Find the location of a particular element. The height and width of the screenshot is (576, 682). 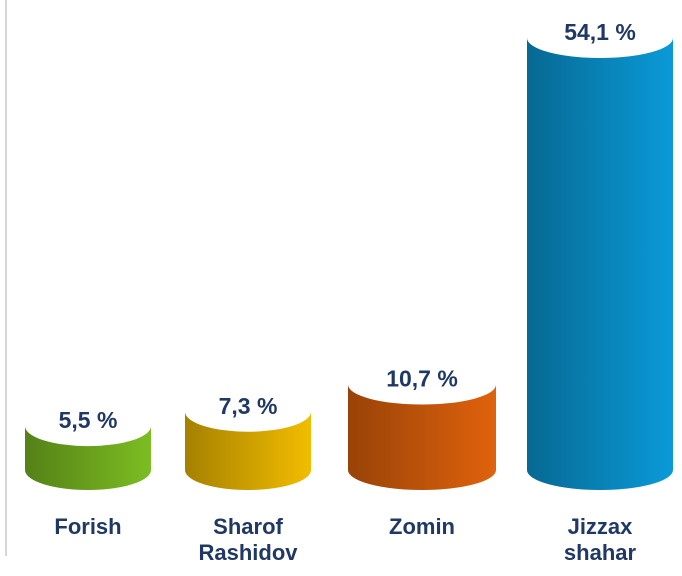

category-label: Zomin is located at coordinates (422, 526).